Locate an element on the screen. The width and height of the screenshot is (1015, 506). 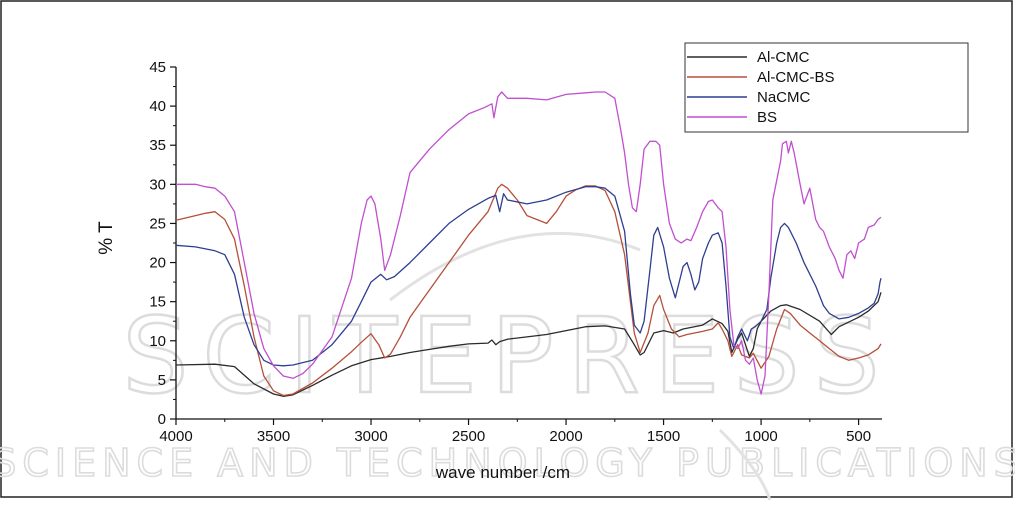
y-tick-label: 40 is located at coordinates (157, 106).